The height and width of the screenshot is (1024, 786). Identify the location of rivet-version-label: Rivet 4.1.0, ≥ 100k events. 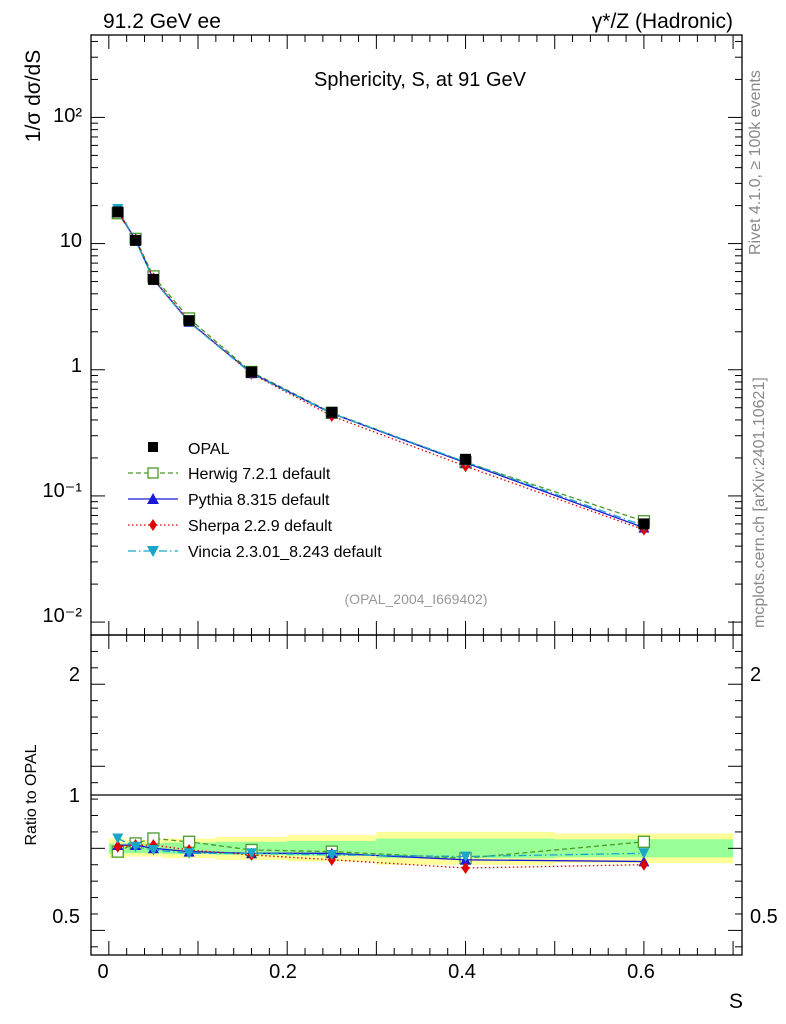
(755, 162).